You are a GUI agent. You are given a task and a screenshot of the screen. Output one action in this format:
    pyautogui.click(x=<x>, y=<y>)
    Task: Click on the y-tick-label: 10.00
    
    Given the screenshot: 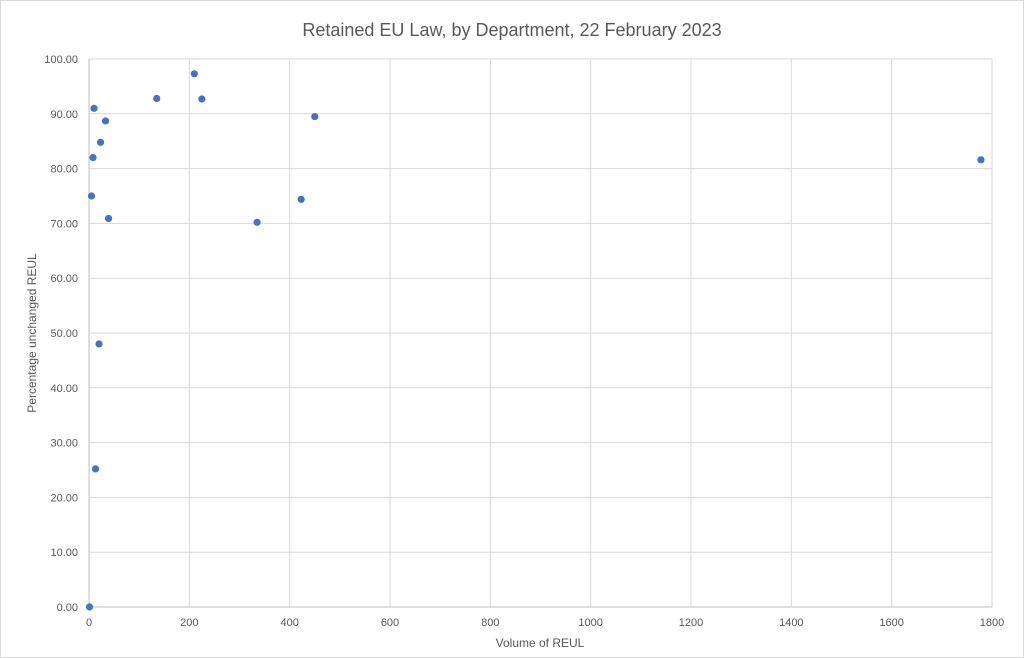 What is the action you would take?
    pyautogui.click(x=64, y=553)
    